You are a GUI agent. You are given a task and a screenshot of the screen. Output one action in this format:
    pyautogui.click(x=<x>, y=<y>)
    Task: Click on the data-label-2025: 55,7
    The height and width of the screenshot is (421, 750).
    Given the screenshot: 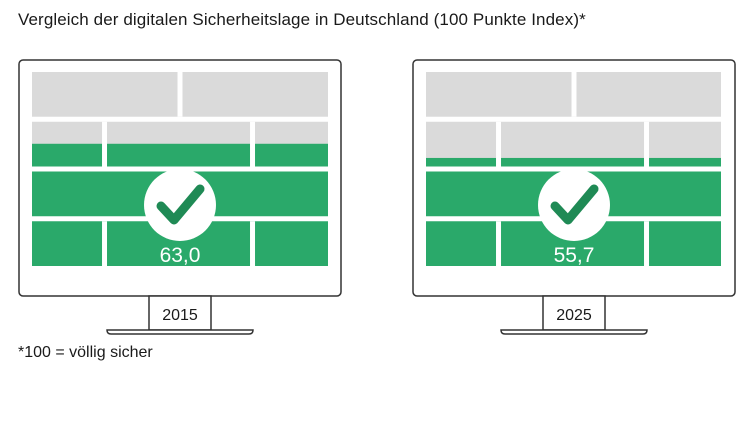 What is the action you would take?
    pyautogui.click(x=574, y=255)
    